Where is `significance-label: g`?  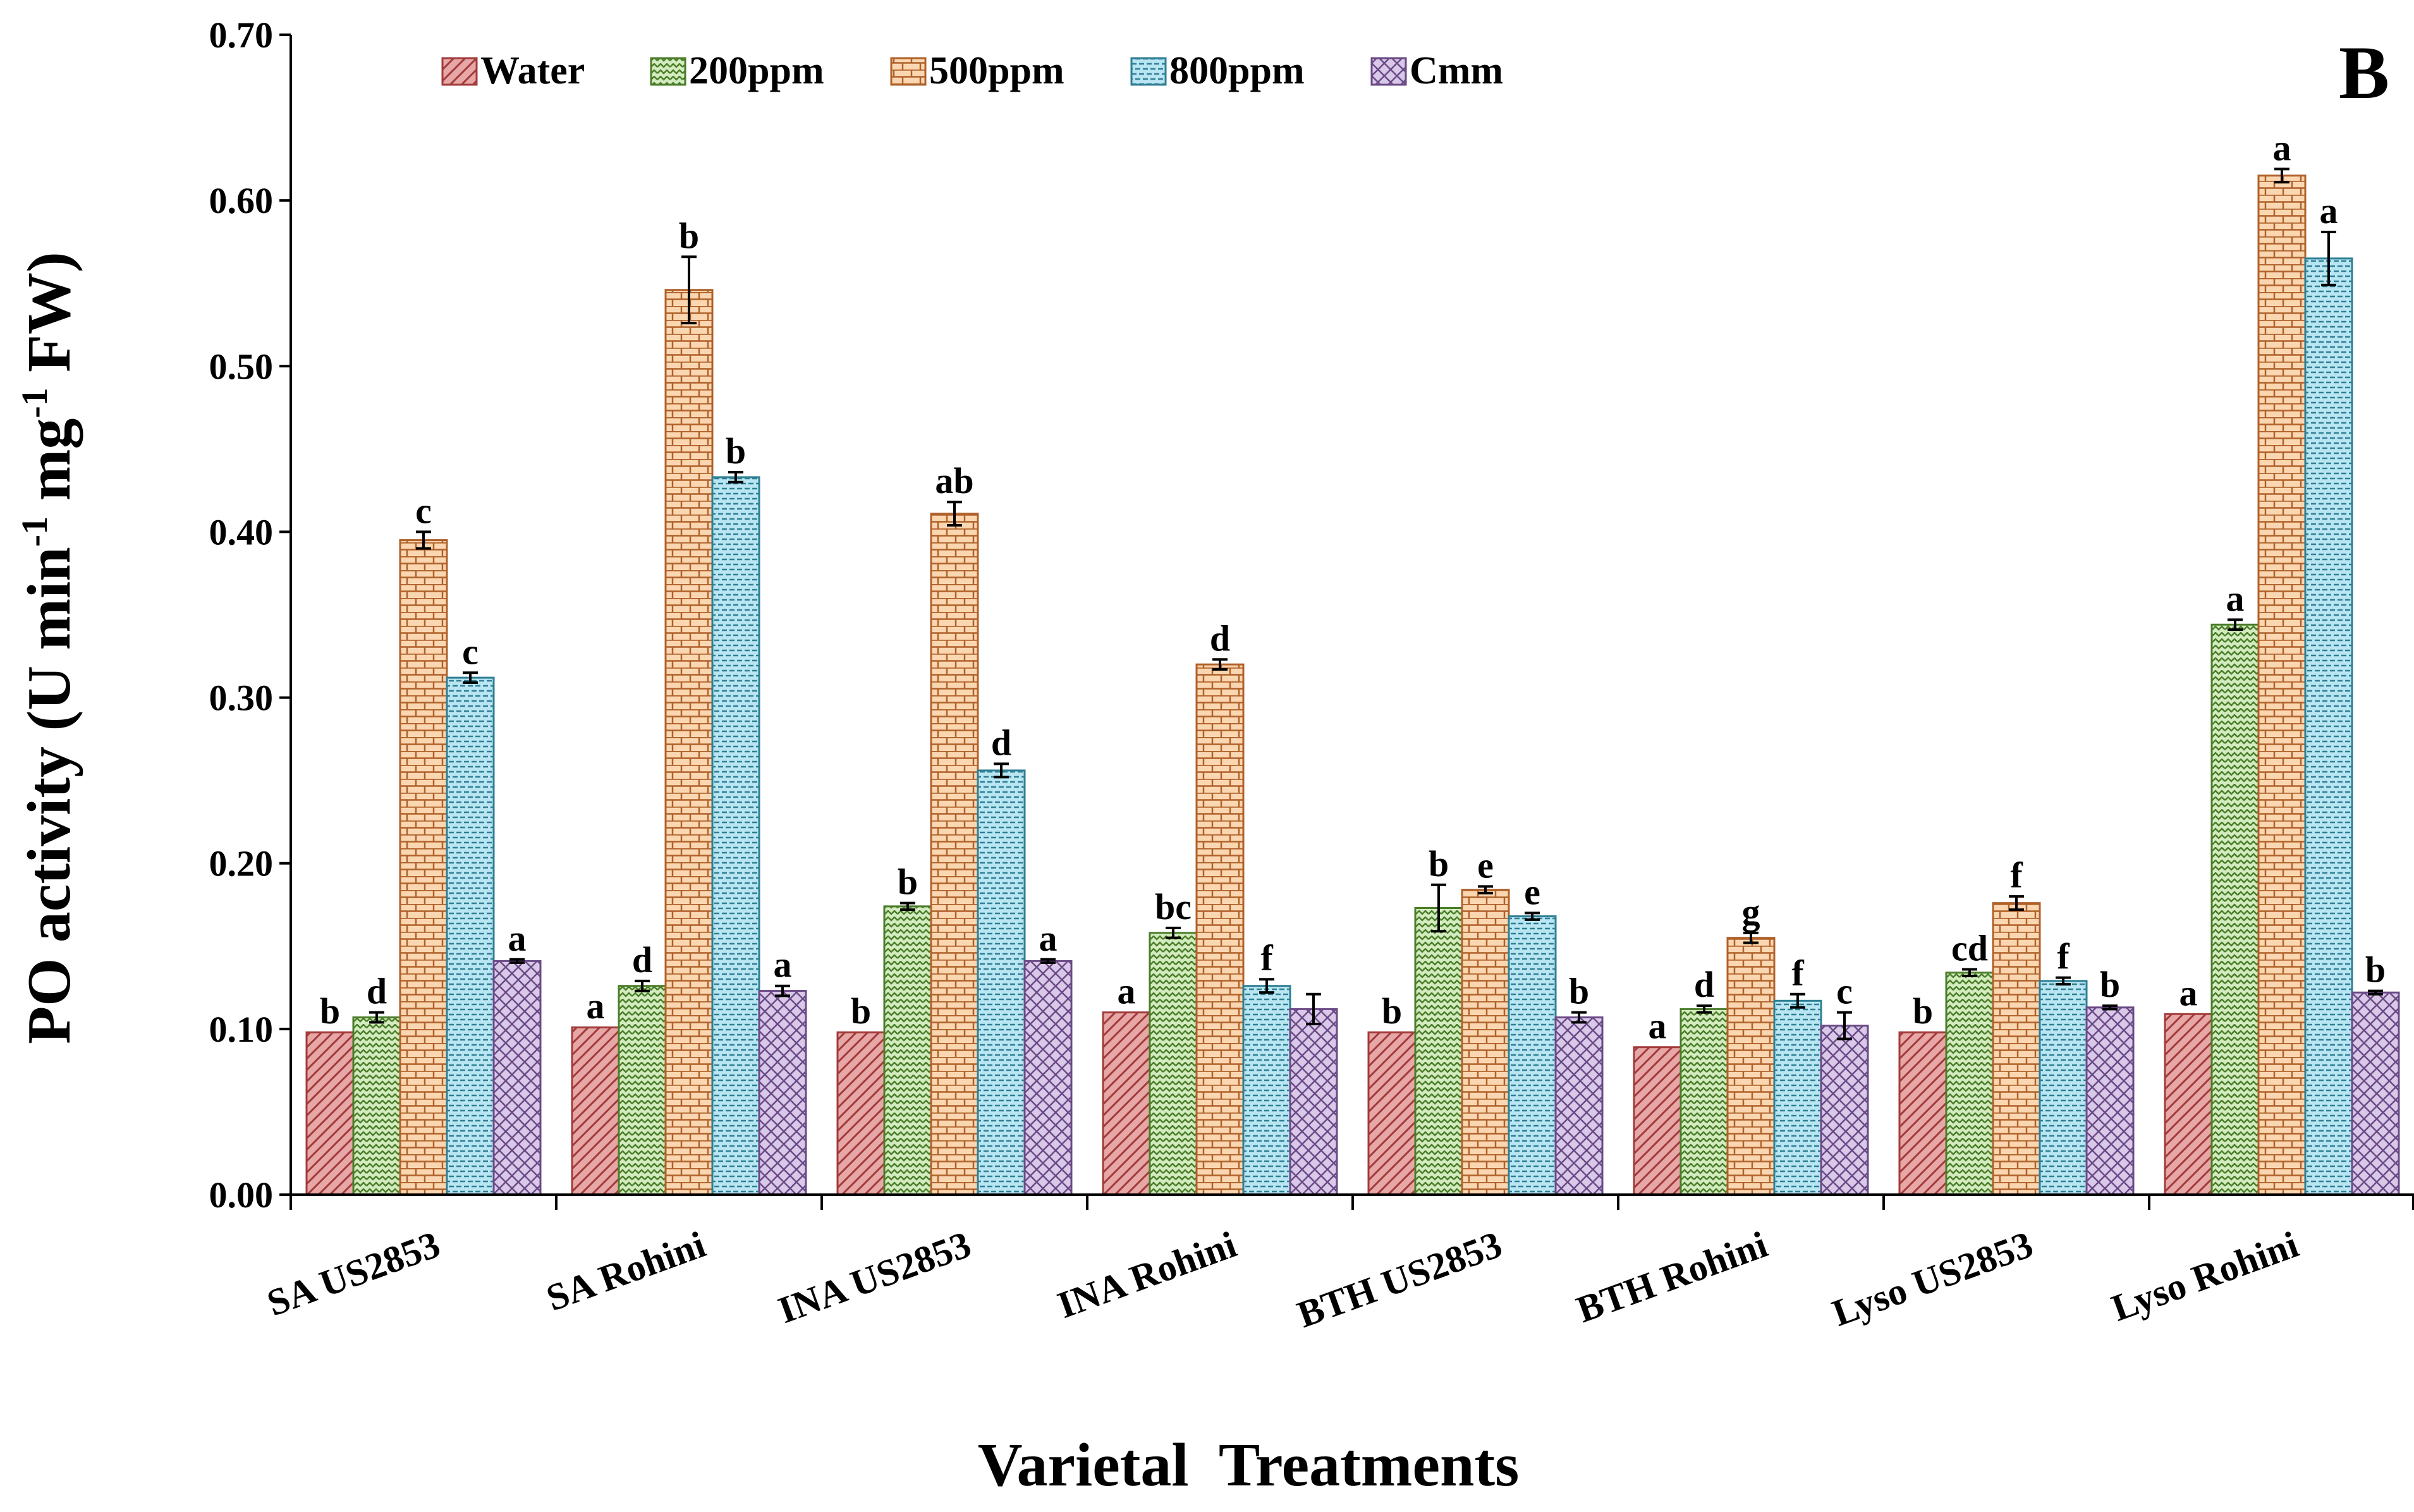 significance-label: g is located at coordinates (1751, 911).